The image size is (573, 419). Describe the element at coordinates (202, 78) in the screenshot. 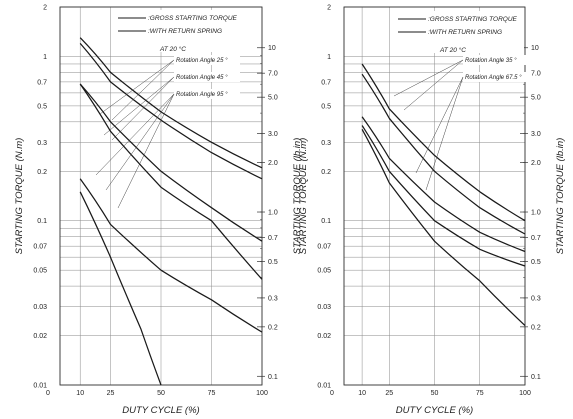

I see `rotation-angle-annotation: Rotation Angle 45 °` at that location.